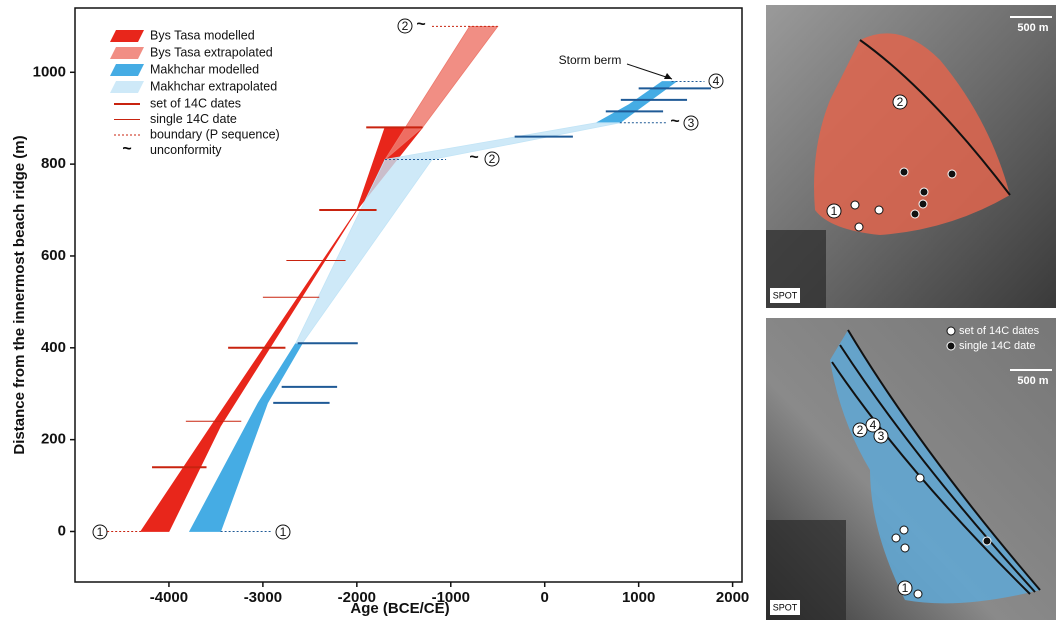 This screenshot has width=1056, height=627. Describe the element at coordinates (590, 60) in the screenshot. I see `annotation: Storm berm` at that location.